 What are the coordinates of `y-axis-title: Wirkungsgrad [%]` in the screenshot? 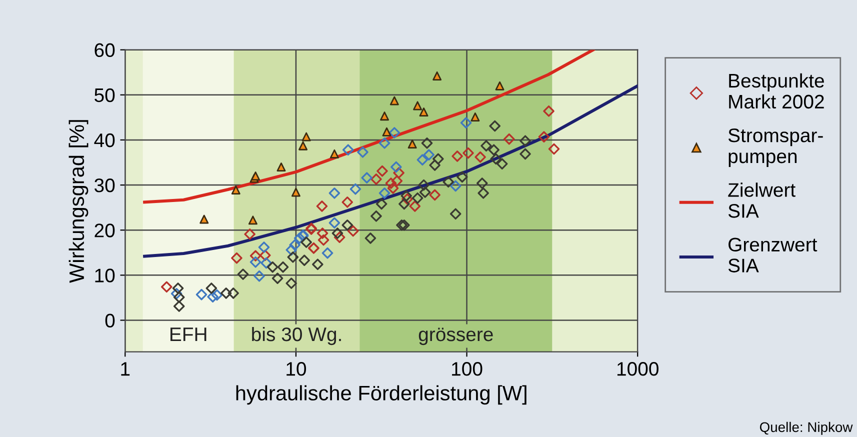 It's located at (78, 201).